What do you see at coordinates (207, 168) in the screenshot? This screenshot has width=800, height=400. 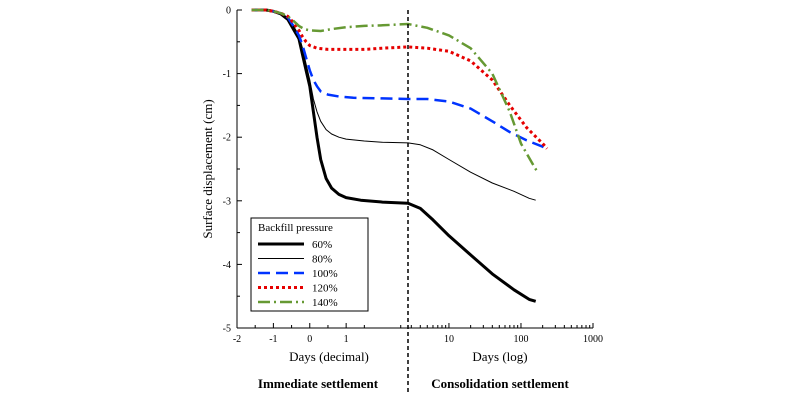 I see `y-axis-title: Surface displacement (cm)` at bounding box center [207, 168].